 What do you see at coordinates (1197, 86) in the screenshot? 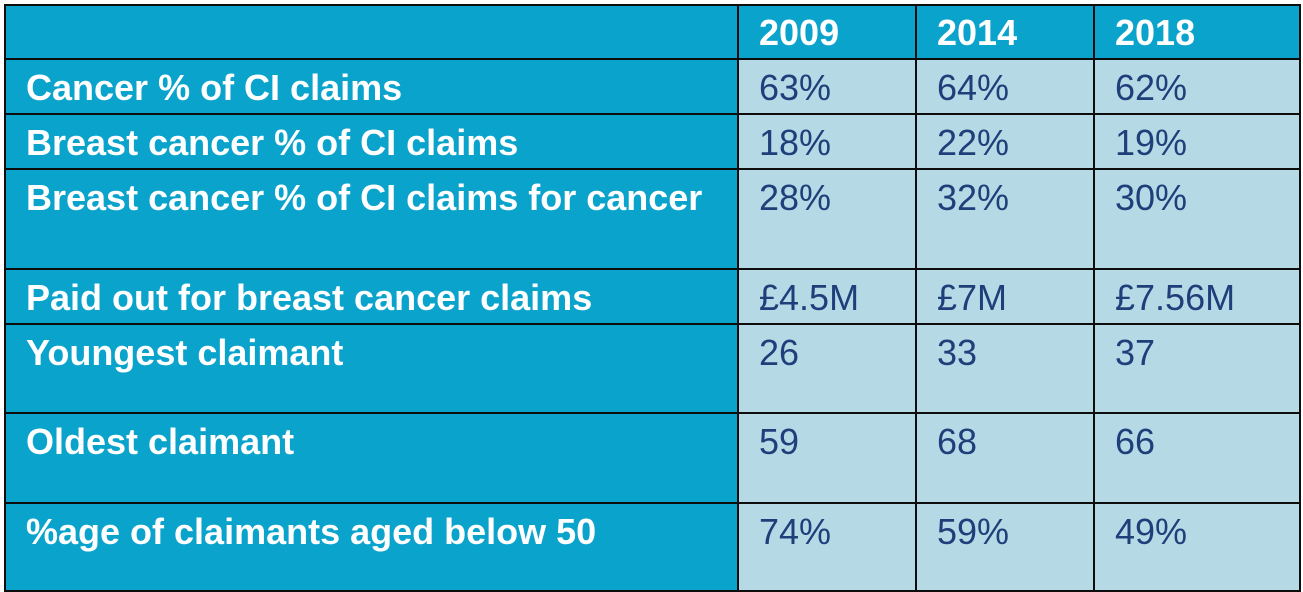
I see `table-cell: 62%` at bounding box center [1197, 86].